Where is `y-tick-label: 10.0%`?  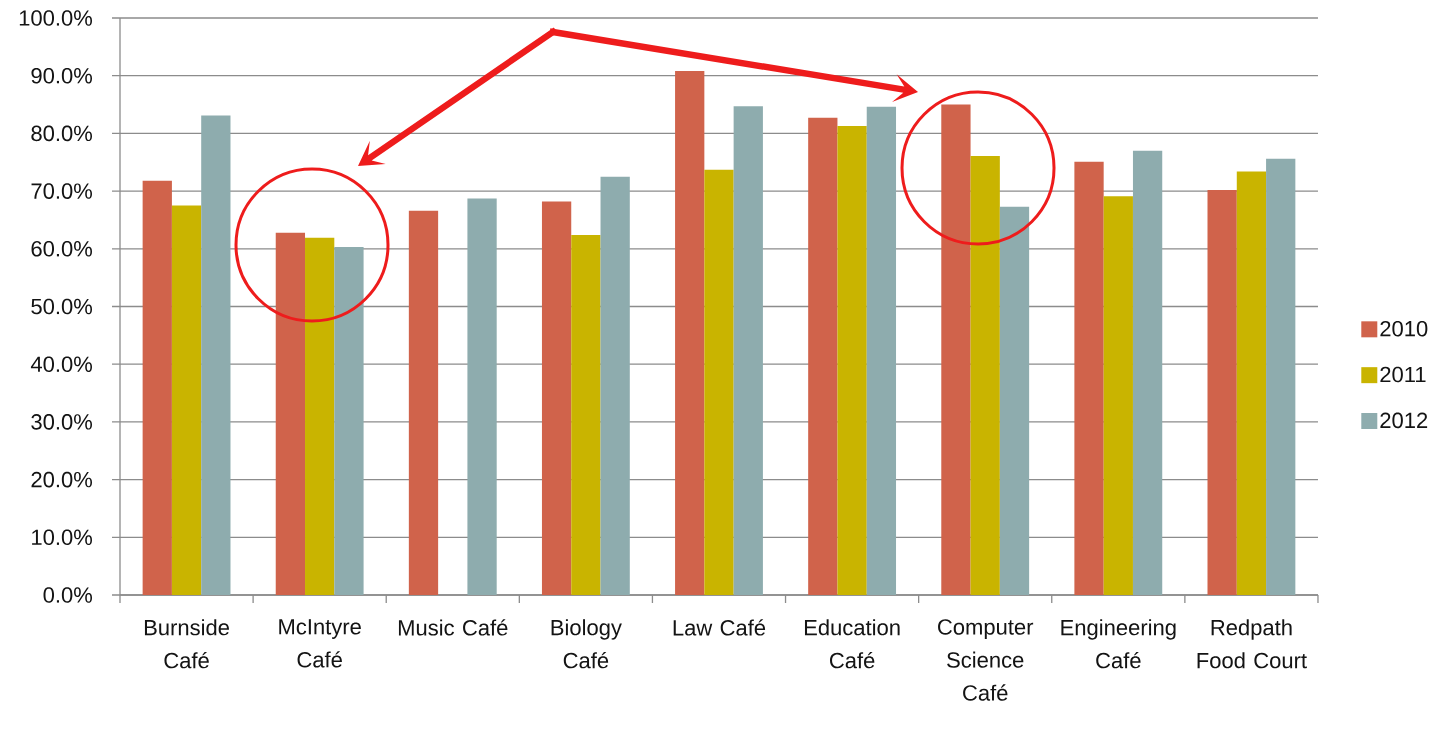 y-tick-label: 10.0% is located at coordinates (62, 537).